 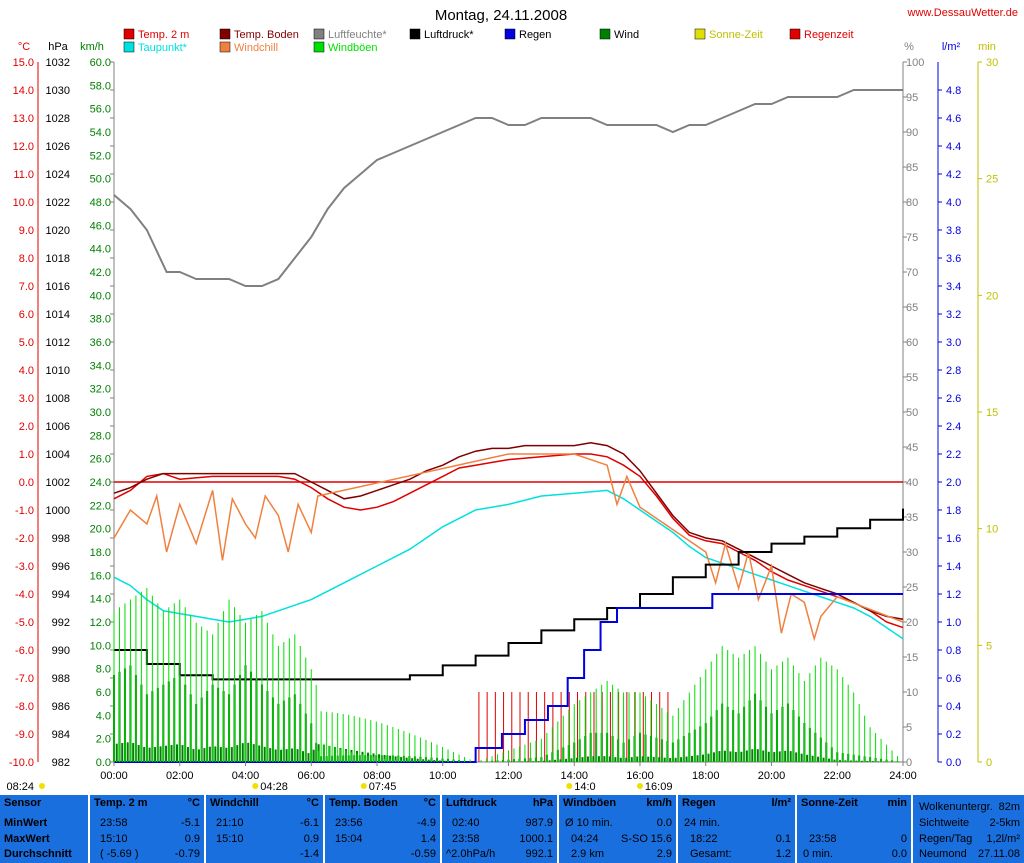 What do you see at coordinates (61, 679) in the screenshot?
I see `press-tick-22: 988` at bounding box center [61, 679].